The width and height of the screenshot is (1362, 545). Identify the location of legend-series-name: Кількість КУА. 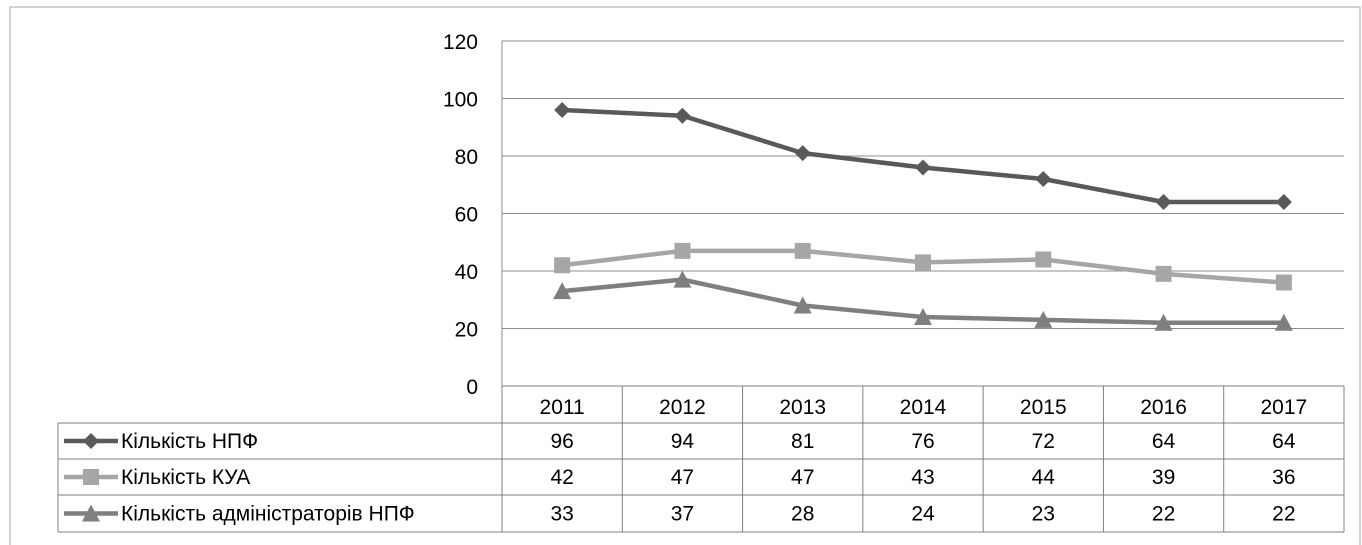
(185, 477).